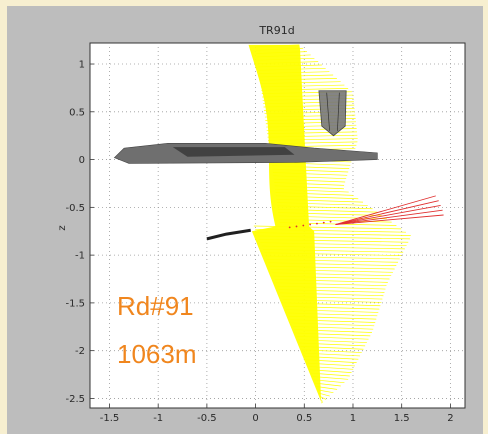 Image resolution: width=488 pixels, height=434 pixels. Describe the element at coordinates (338, 111) in the screenshot. I see `tower-edge` at that location.